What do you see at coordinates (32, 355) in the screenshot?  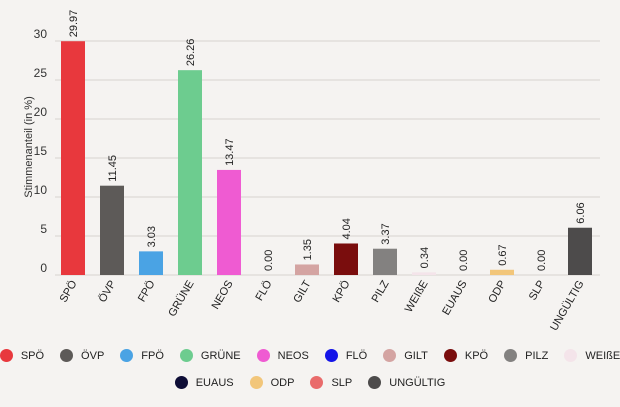 I see `legend-label: SPÖ` at bounding box center [32, 355].